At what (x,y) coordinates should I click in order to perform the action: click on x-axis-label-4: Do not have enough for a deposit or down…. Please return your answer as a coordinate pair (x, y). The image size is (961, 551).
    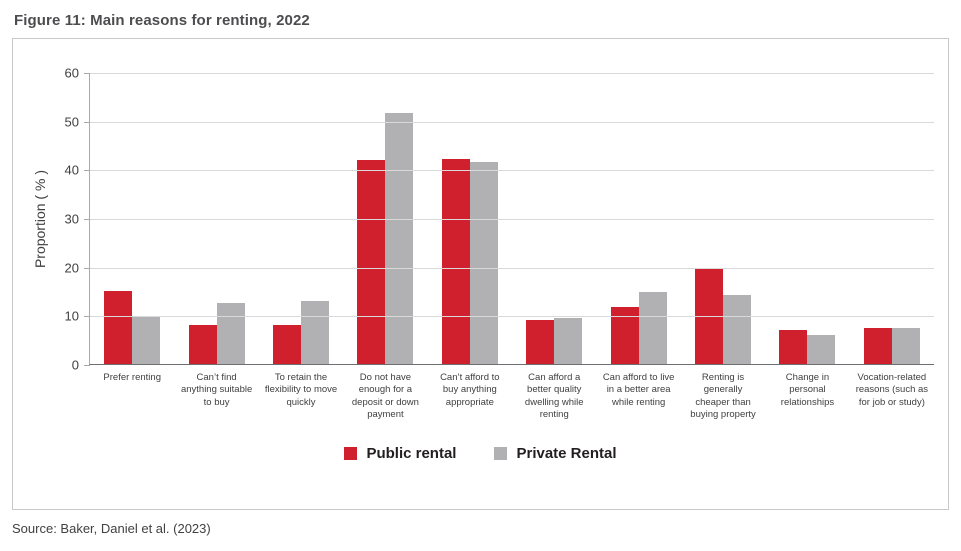
    Looking at the image, I should click on (385, 396).